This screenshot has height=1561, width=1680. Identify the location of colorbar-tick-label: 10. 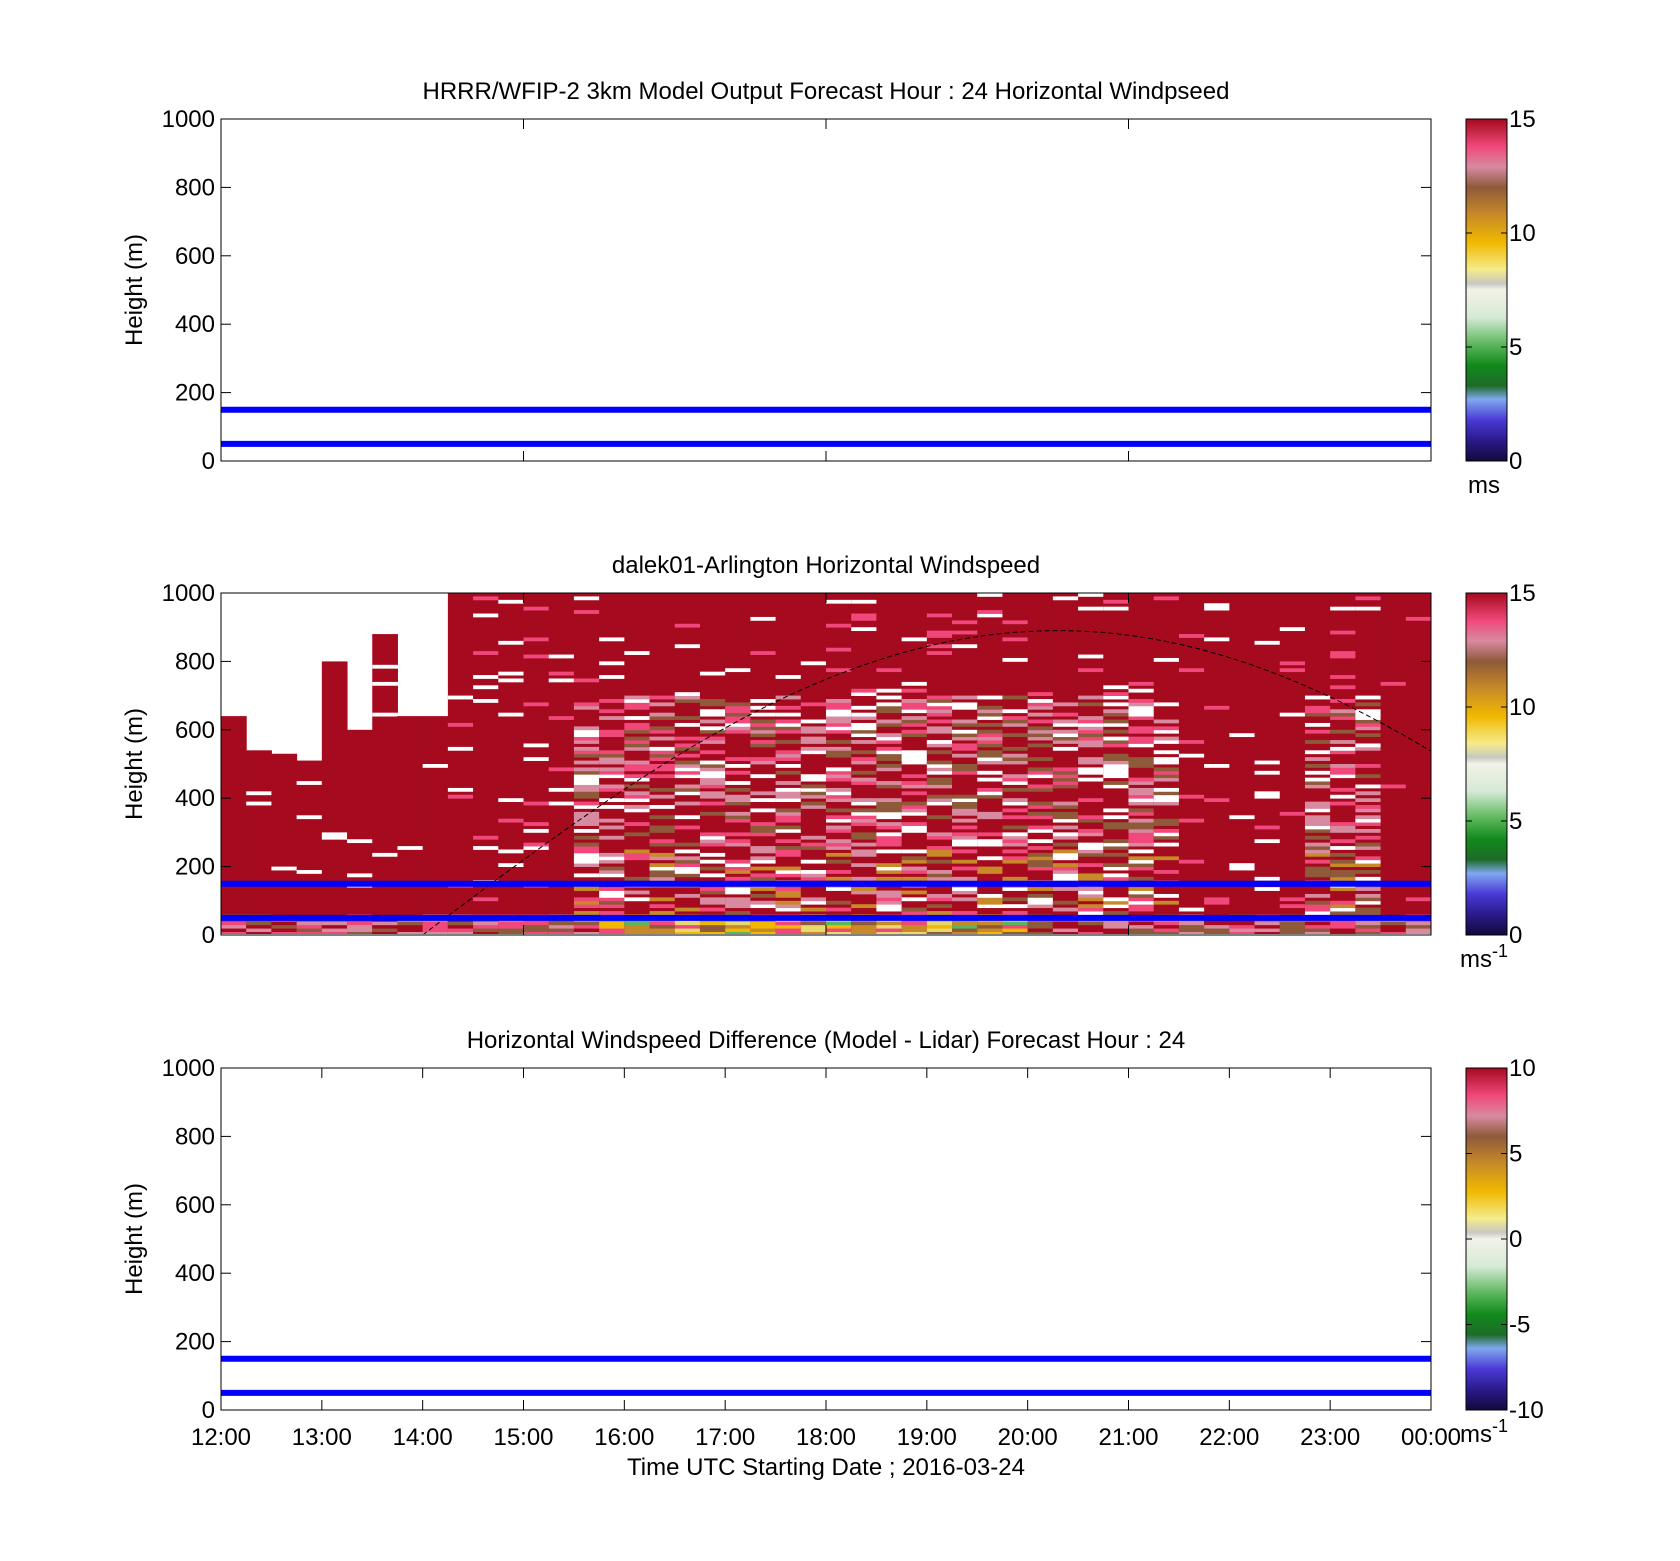
(1522, 707).